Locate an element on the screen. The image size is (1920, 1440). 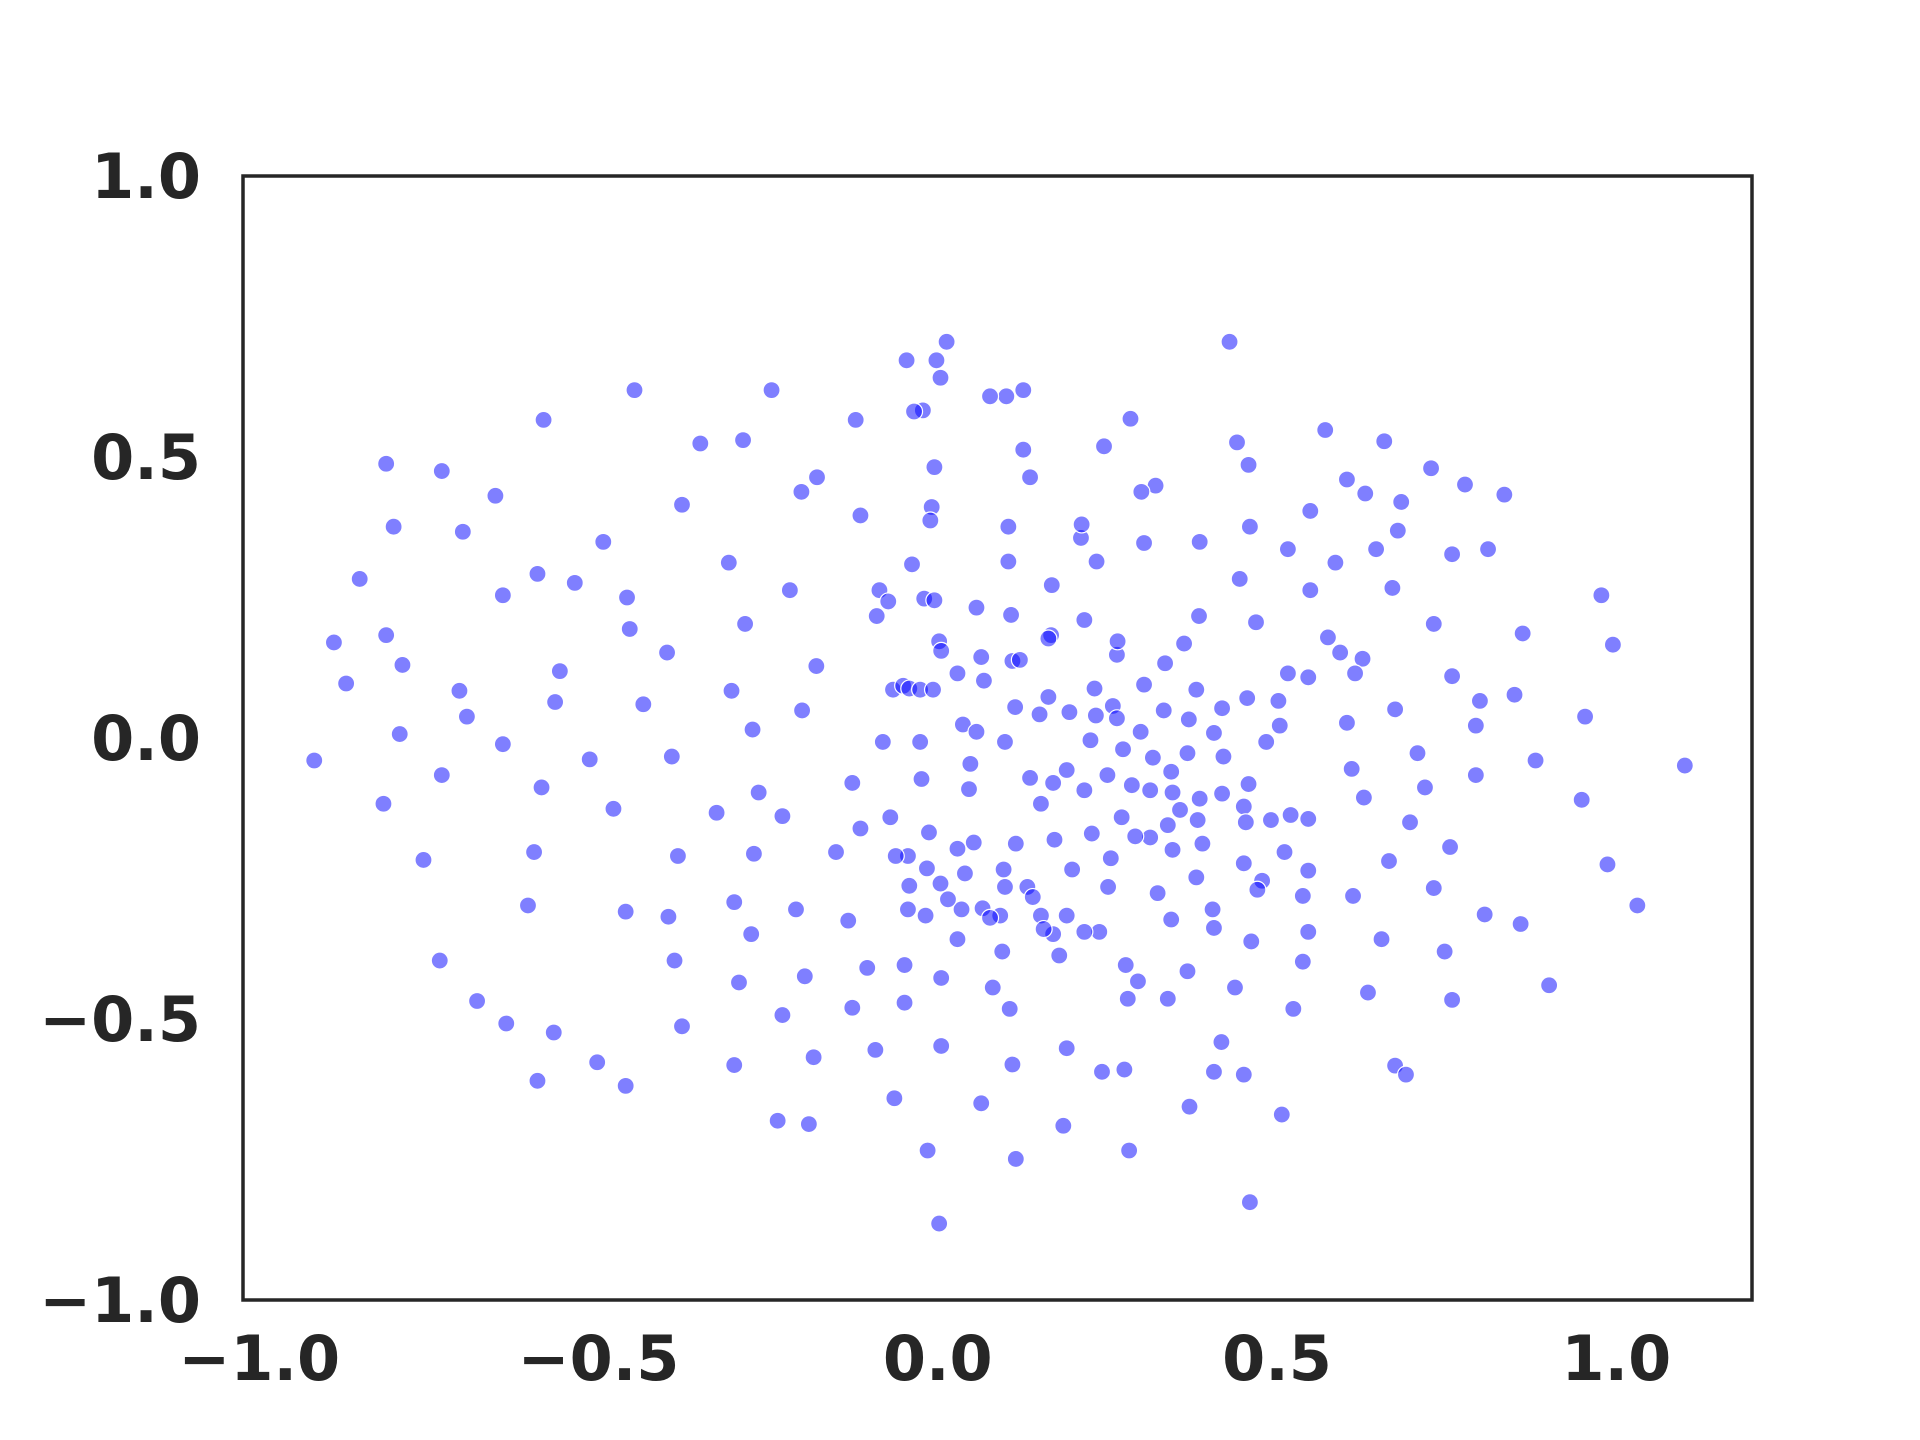
x-tick-label: 0.5 is located at coordinates (1277, 1358).